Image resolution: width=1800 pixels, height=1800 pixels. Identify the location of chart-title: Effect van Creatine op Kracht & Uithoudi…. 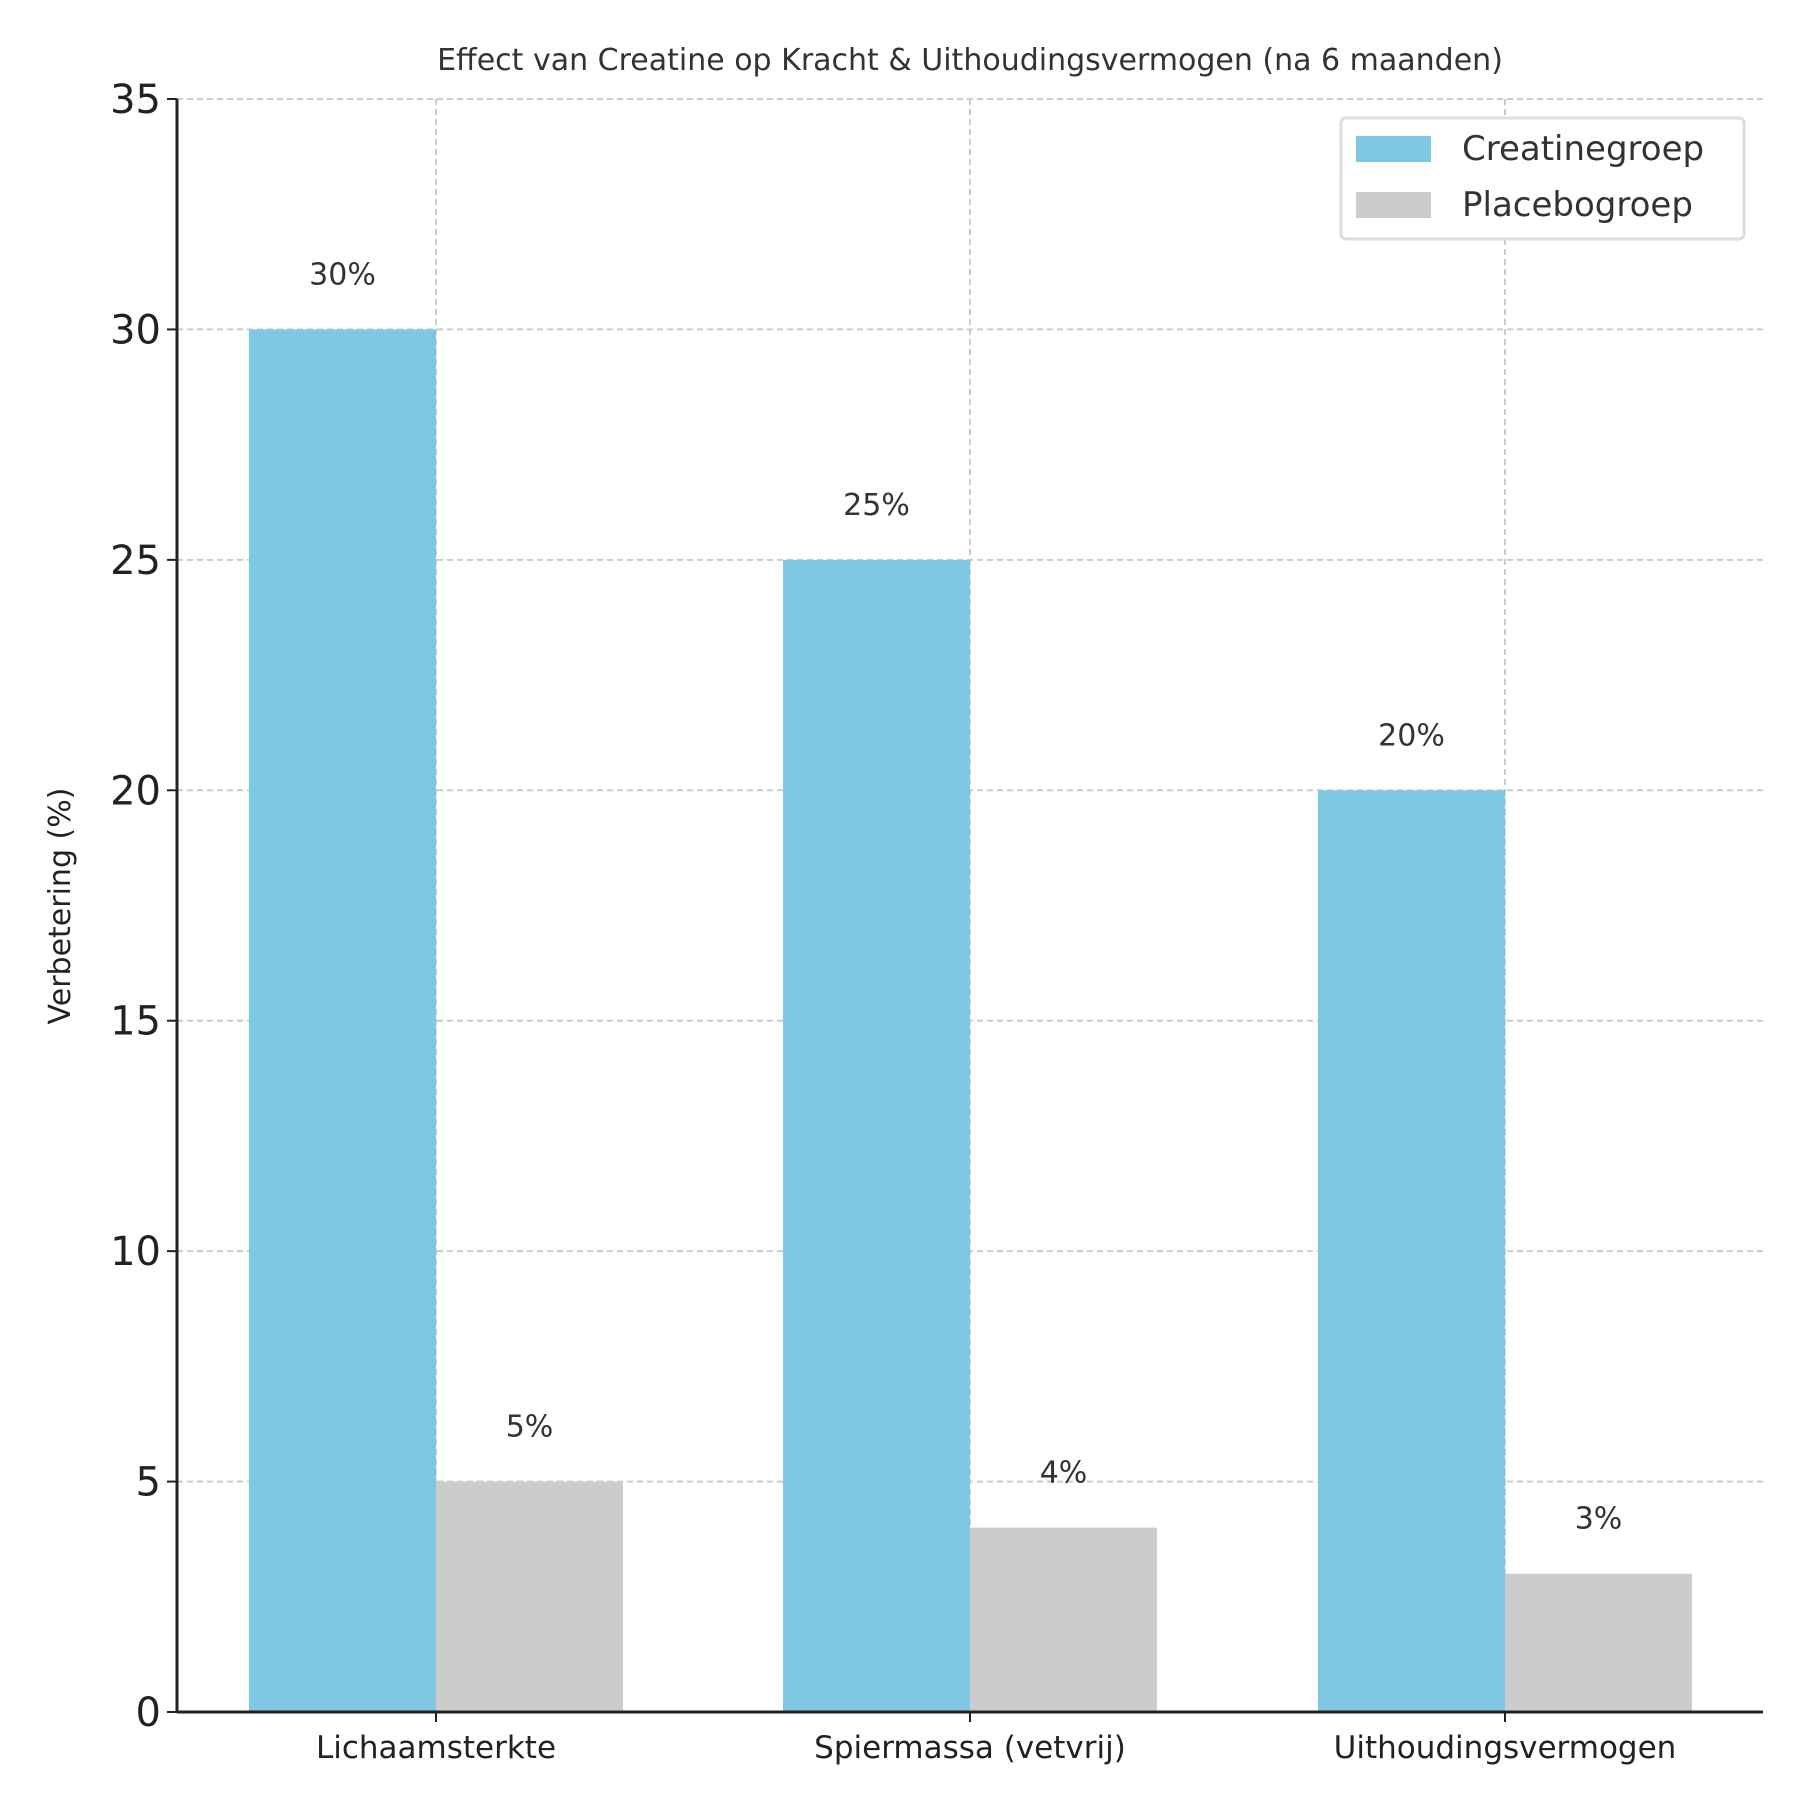
(970, 60).